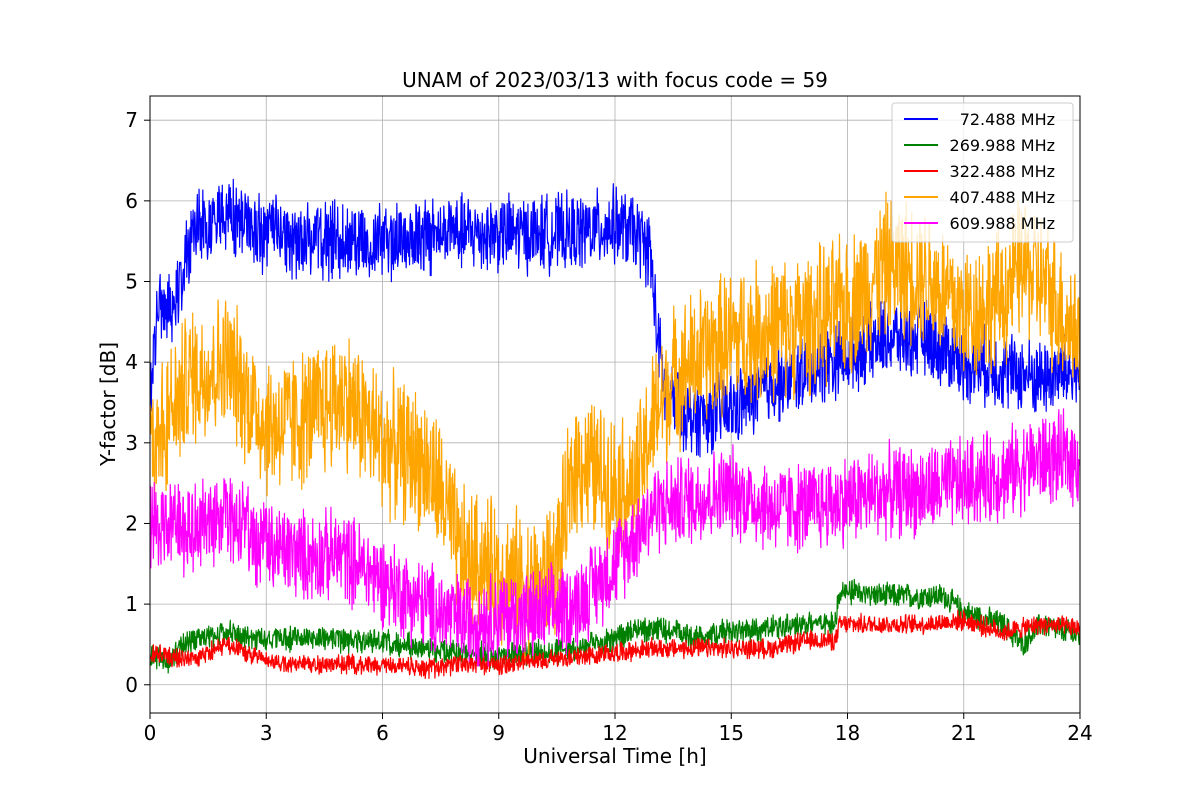 This screenshot has width=1200, height=800. What do you see at coordinates (1002, 223) in the screenshot?
I see `legend-label-4: 609.988 MHz` at bounding box center [1002, 223].